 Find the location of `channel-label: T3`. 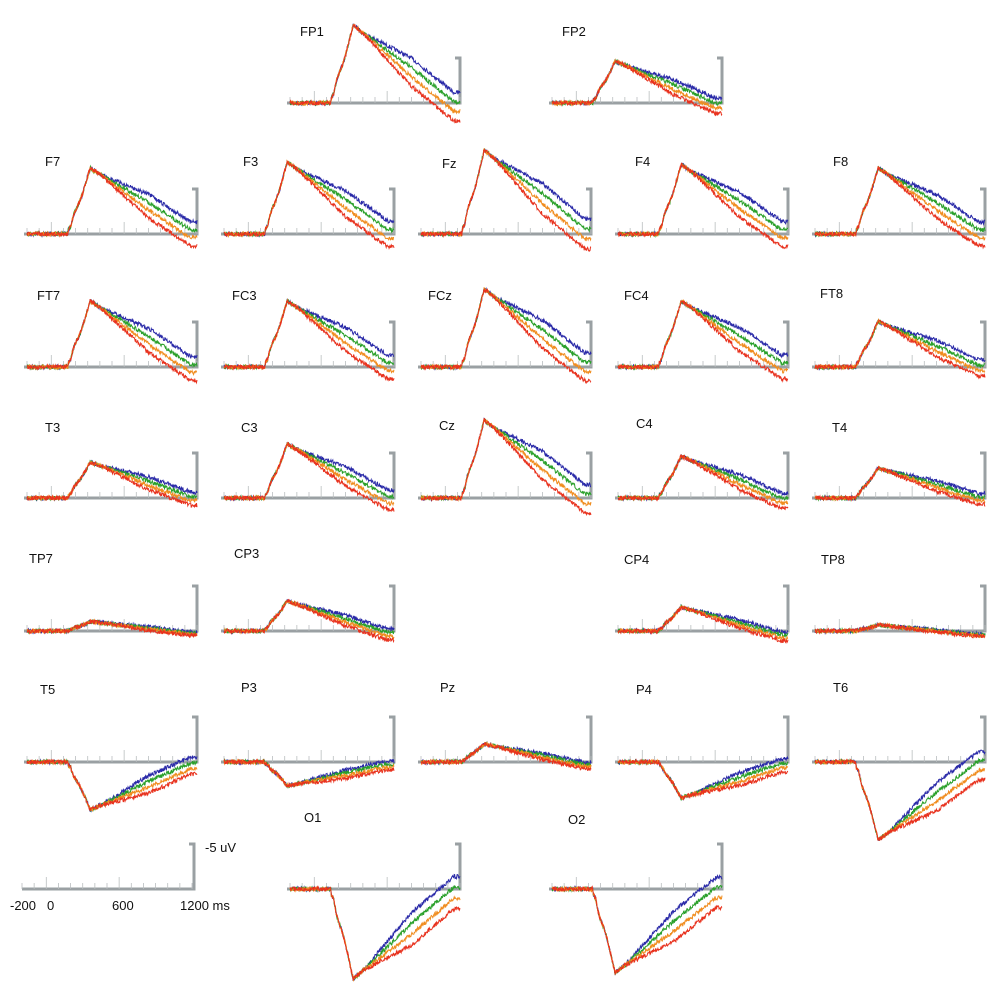

channel-label: T3 is located at coordinates (52, 427).